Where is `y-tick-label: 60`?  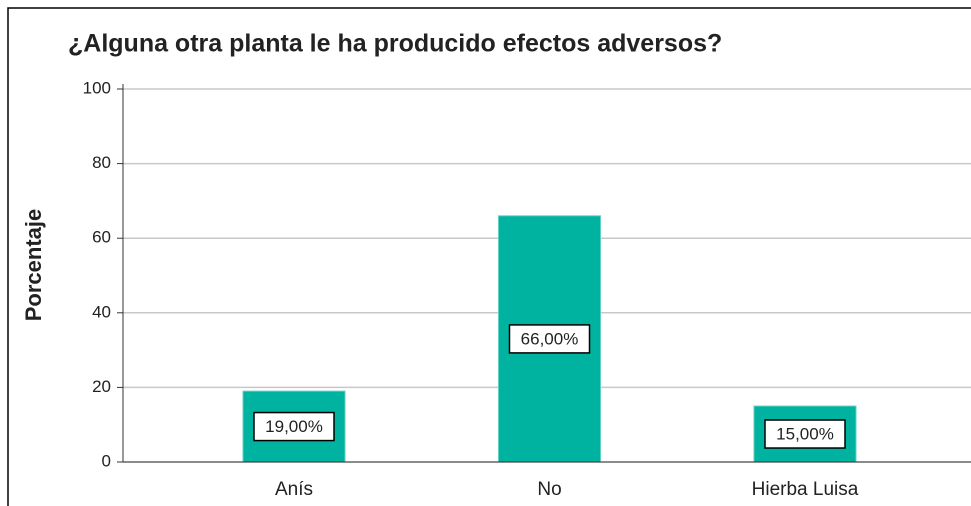
y-tick-label: 60 is located at coordinates (101, 237).